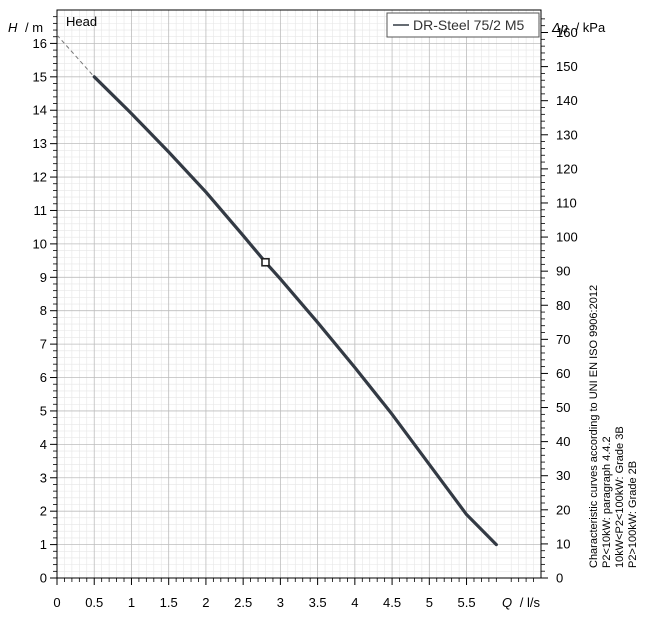 The height and width of the screenshot is (621, 654). Describe the element at coordinates (43, 578) in the screenshot. I see `y-left-tick-label: 0` at that location.